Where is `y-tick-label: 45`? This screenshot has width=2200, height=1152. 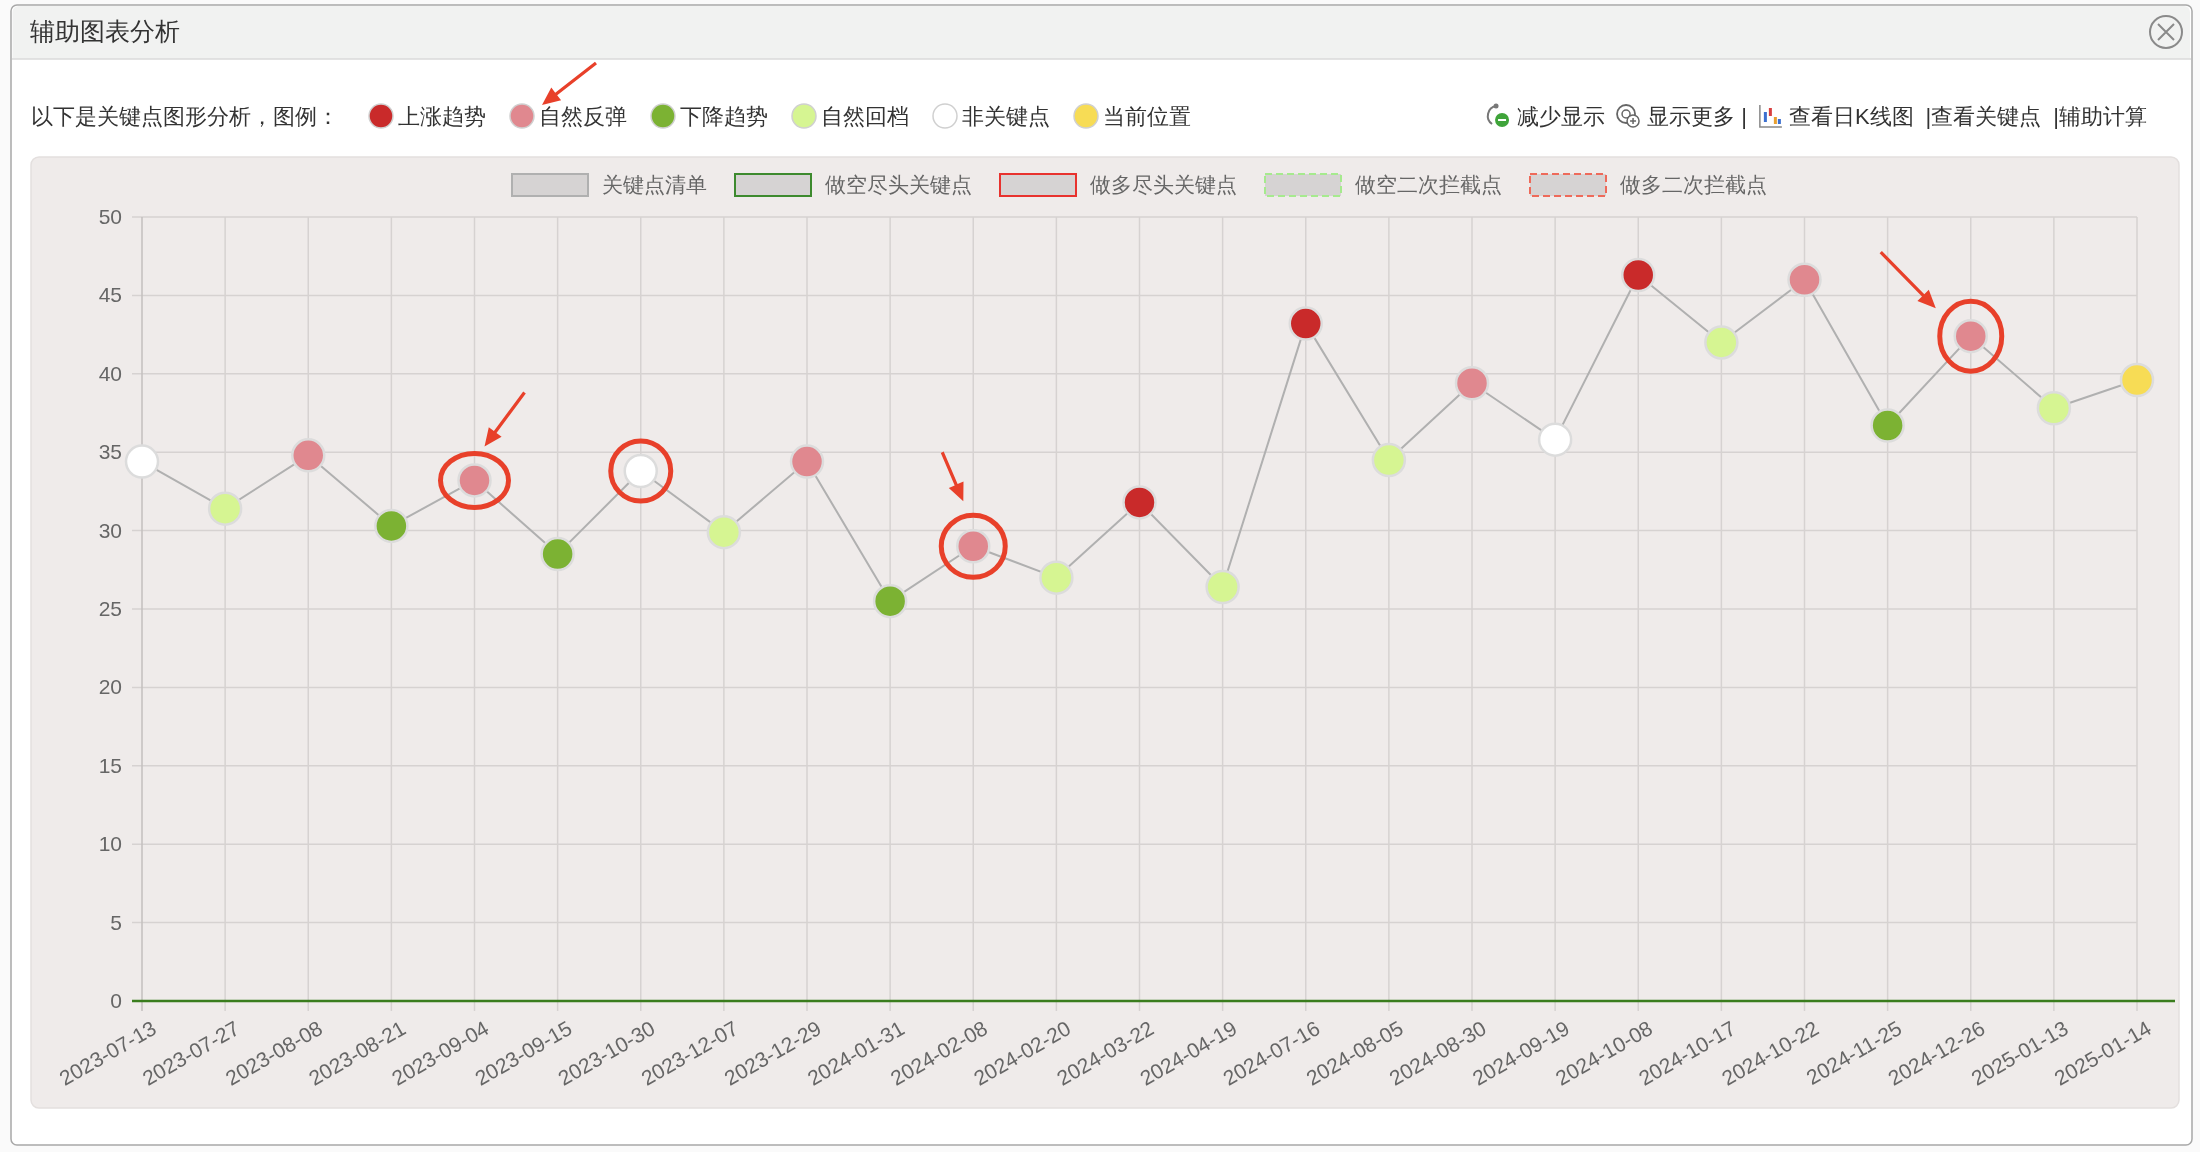 y-tick-label: 45 is located at coordinates (110, 295).